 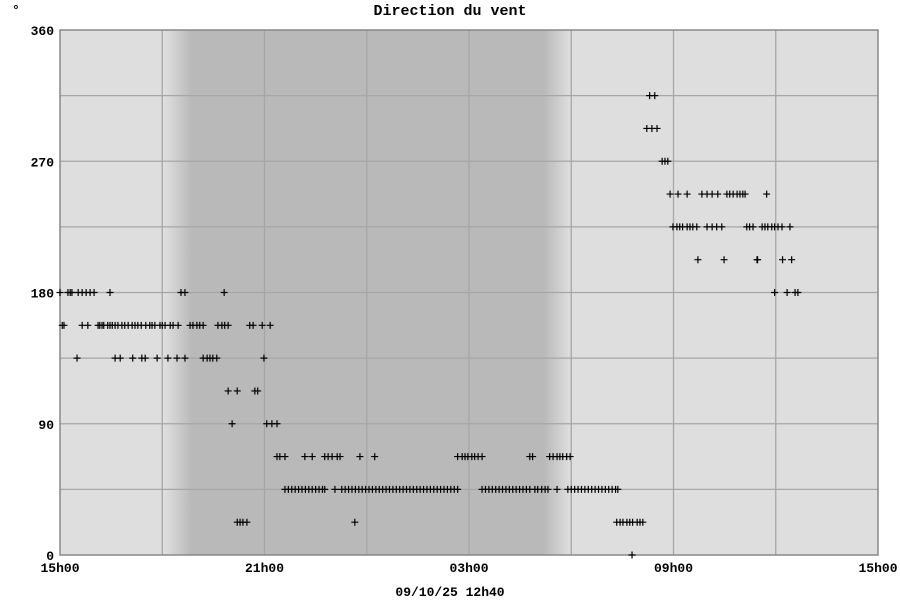 I want to click on y-tick-label: 90, so click(x=46, y=425).